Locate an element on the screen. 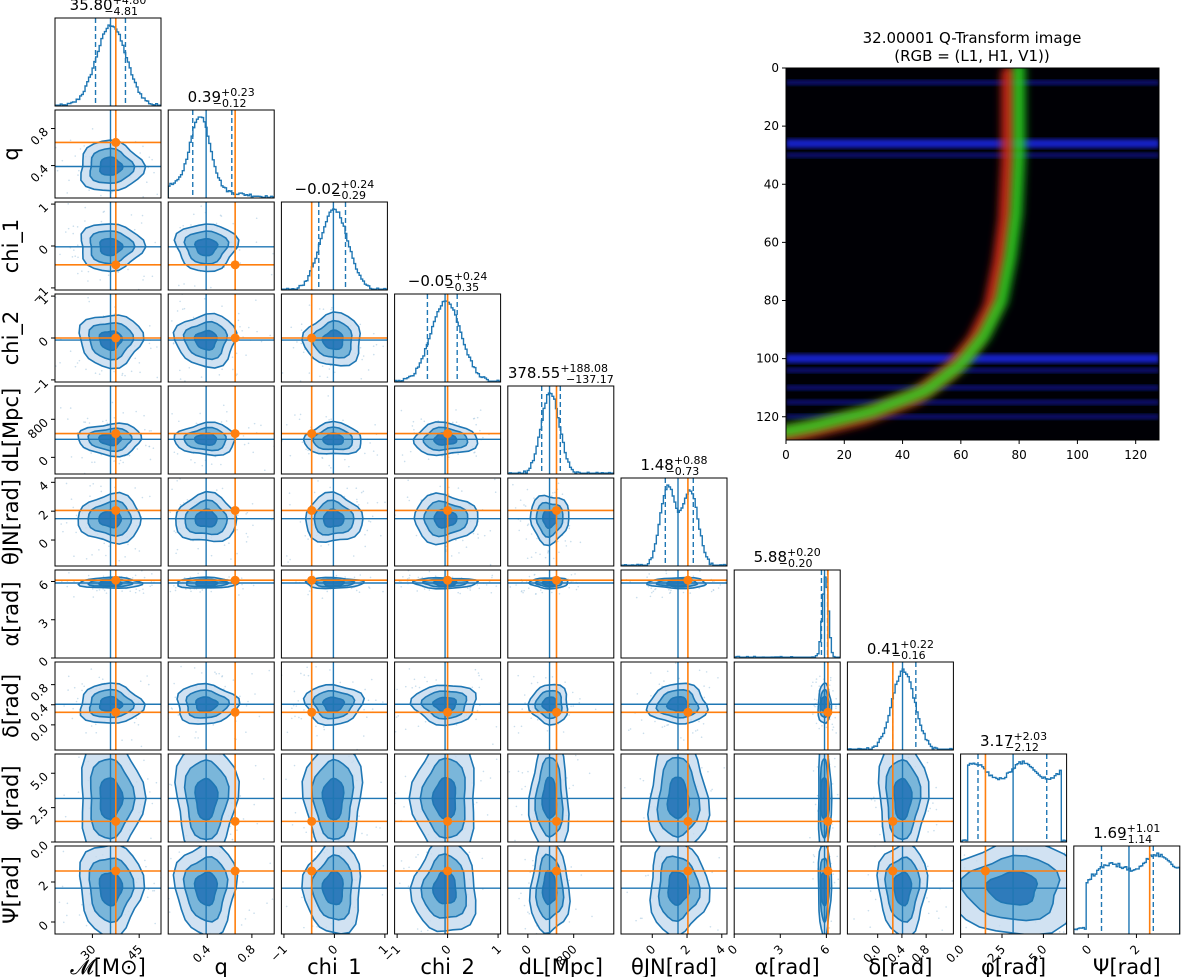  y-tick-label: 0 is located at coordinates (43, 925).